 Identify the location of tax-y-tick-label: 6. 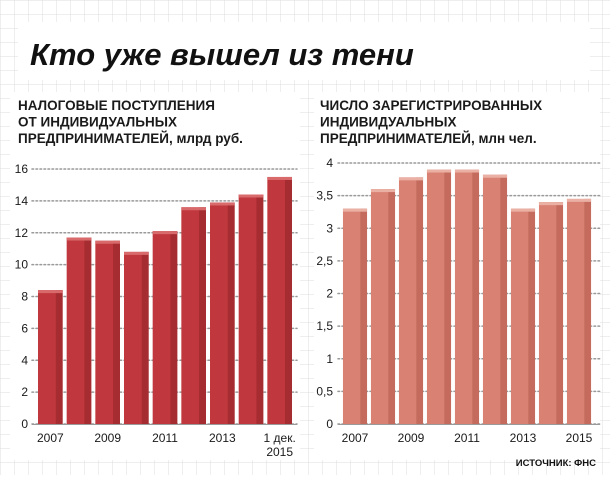
(24, 328).